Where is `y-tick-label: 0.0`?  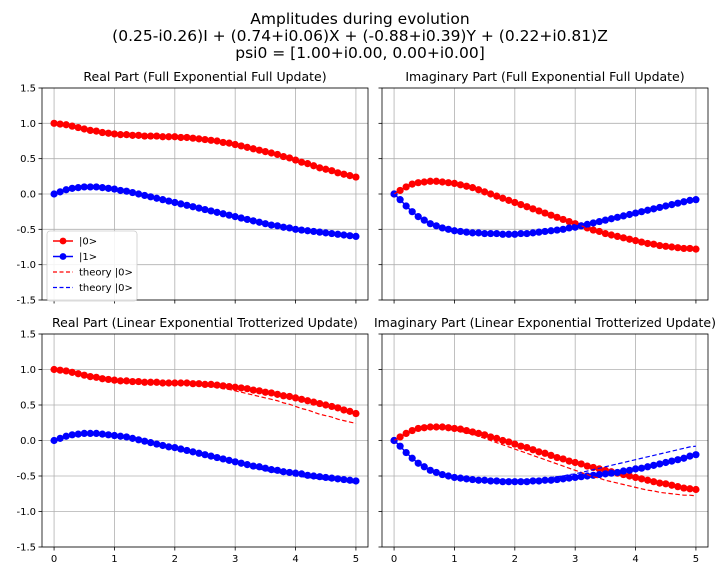
y-tick-label: 0.0 is located at coordinates (28, 441).